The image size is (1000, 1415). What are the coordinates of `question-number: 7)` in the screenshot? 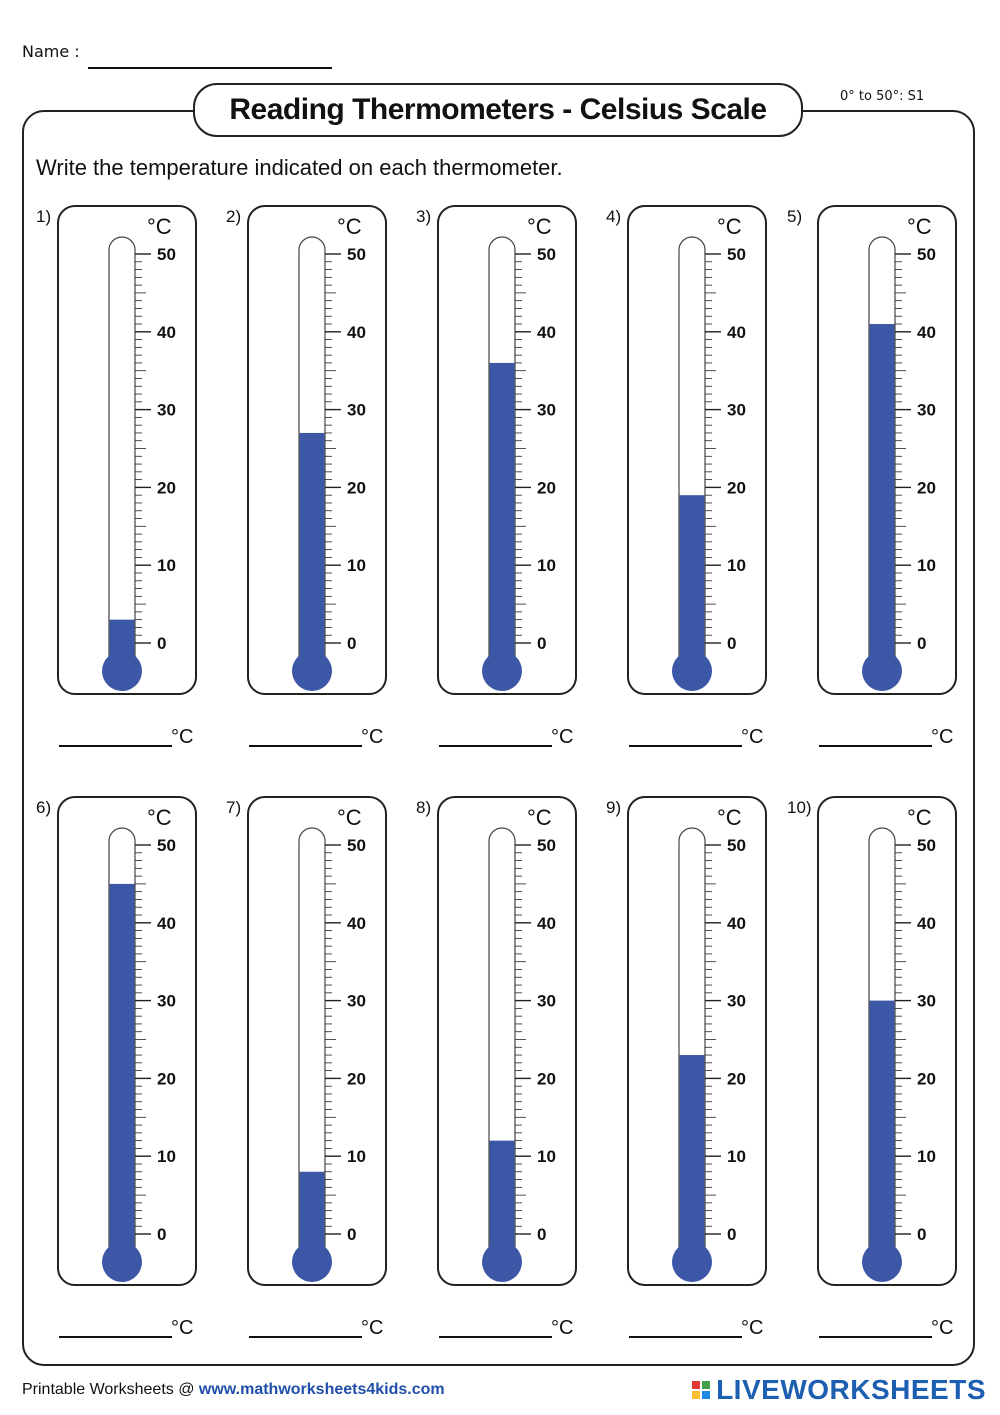 It's located at (234, 807).